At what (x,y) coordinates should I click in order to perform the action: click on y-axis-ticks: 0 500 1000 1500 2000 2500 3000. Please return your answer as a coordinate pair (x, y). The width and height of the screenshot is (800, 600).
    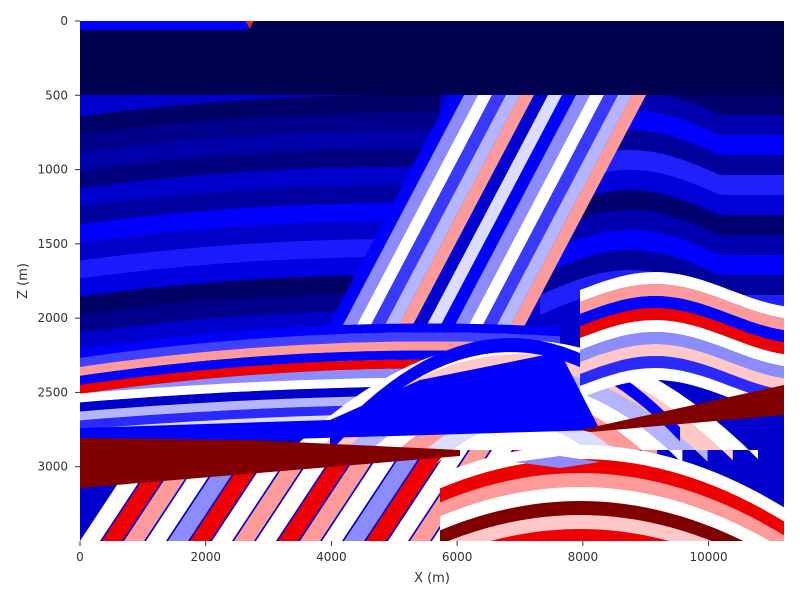
    Looking at the image, I should click on (58, 244).